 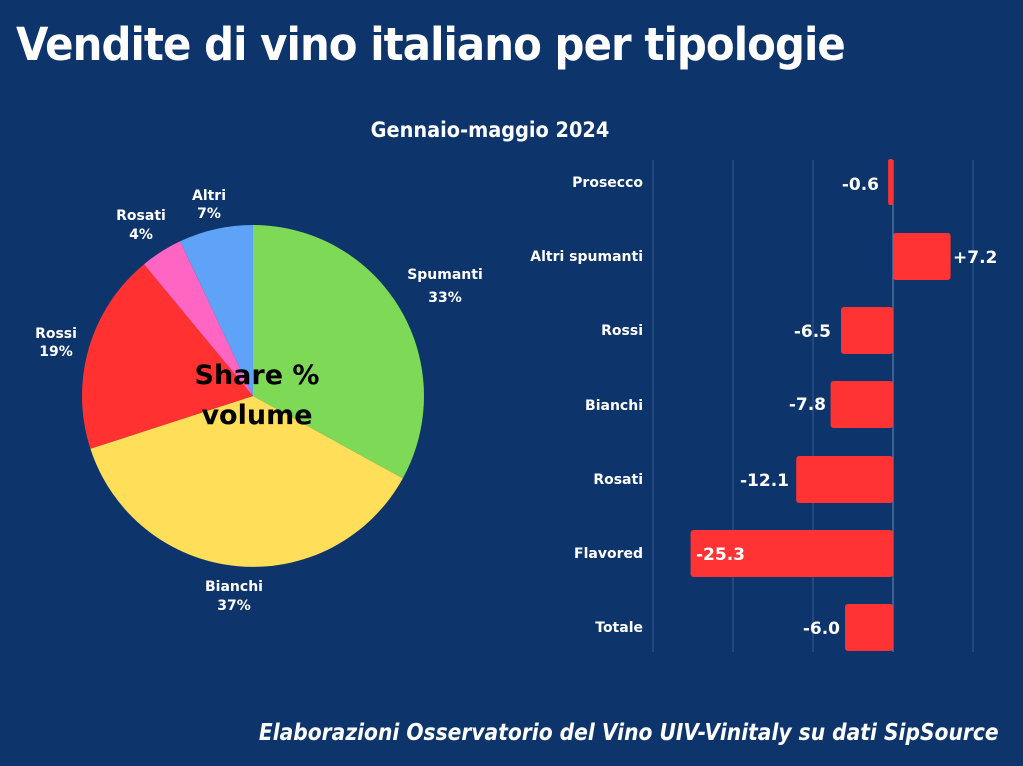 I want to click on bar-category-altri-spumanti: Altri spumanti, so click(x=586, y=257).